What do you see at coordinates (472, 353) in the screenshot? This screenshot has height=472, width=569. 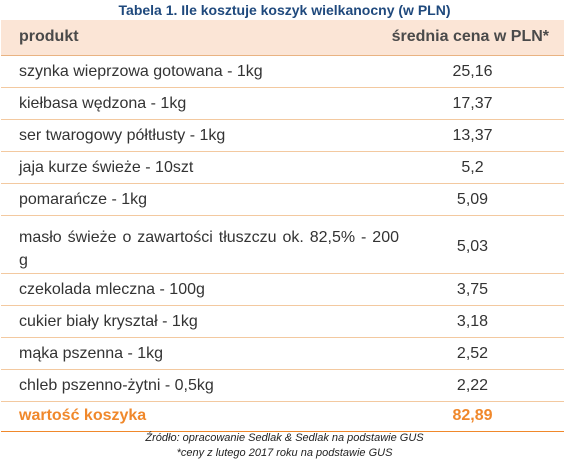 I see `product-price: 2,52` at bounding box center [472, 353].